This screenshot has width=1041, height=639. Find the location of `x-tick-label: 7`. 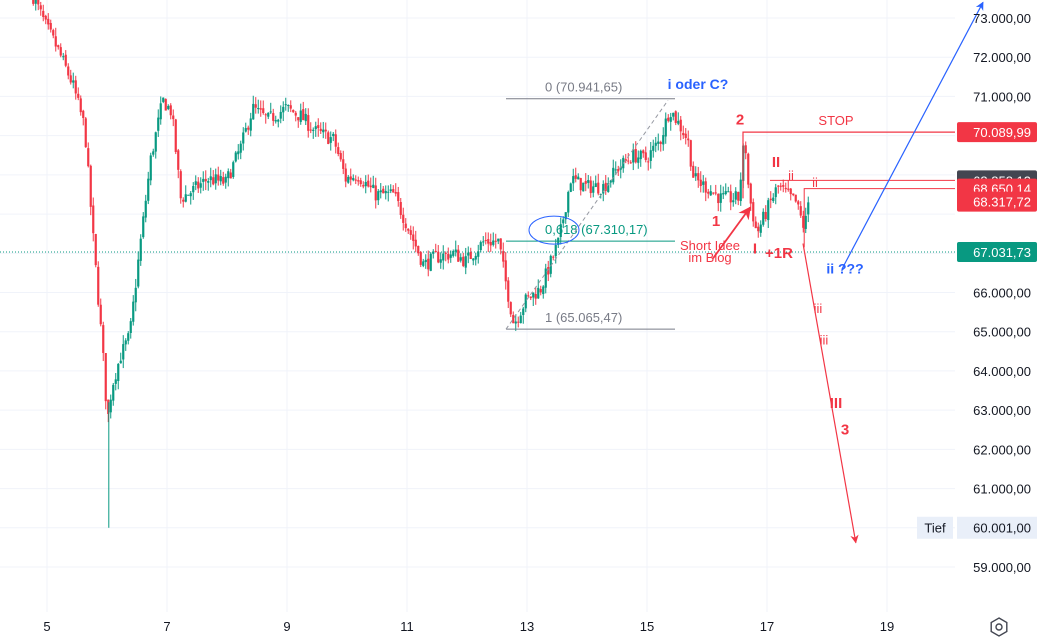

x-tick-label: 7 is located at coordinates (166, 626).